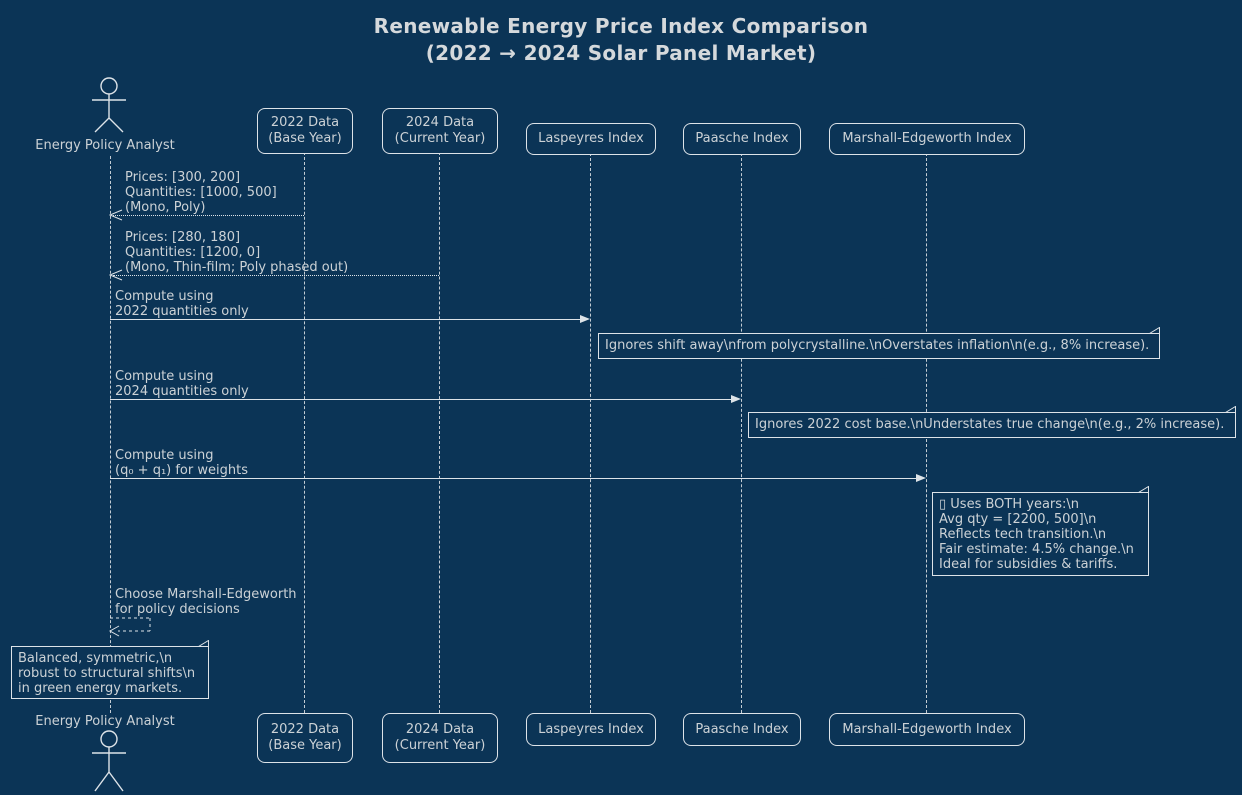  Describe the element at coordinates (182, 391) in the screenshot. I see `message-4-line2: 2024 quantities only` at that location.